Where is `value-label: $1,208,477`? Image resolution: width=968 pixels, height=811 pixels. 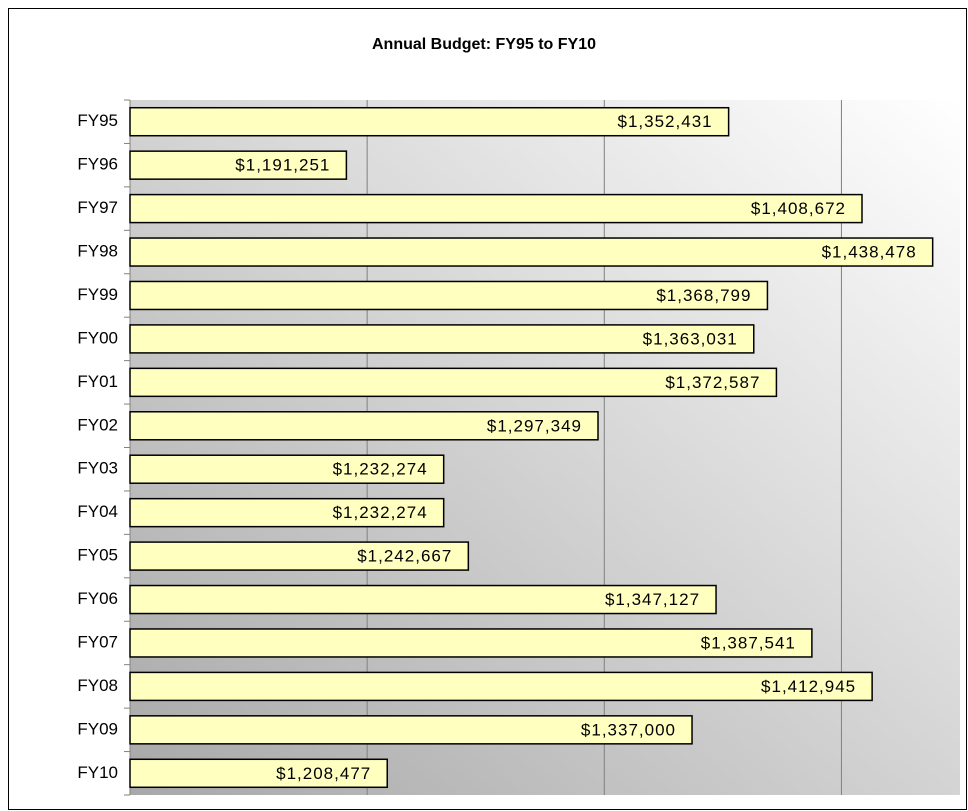
value-label: $1,208,477 is located at coordinates (323, 773).